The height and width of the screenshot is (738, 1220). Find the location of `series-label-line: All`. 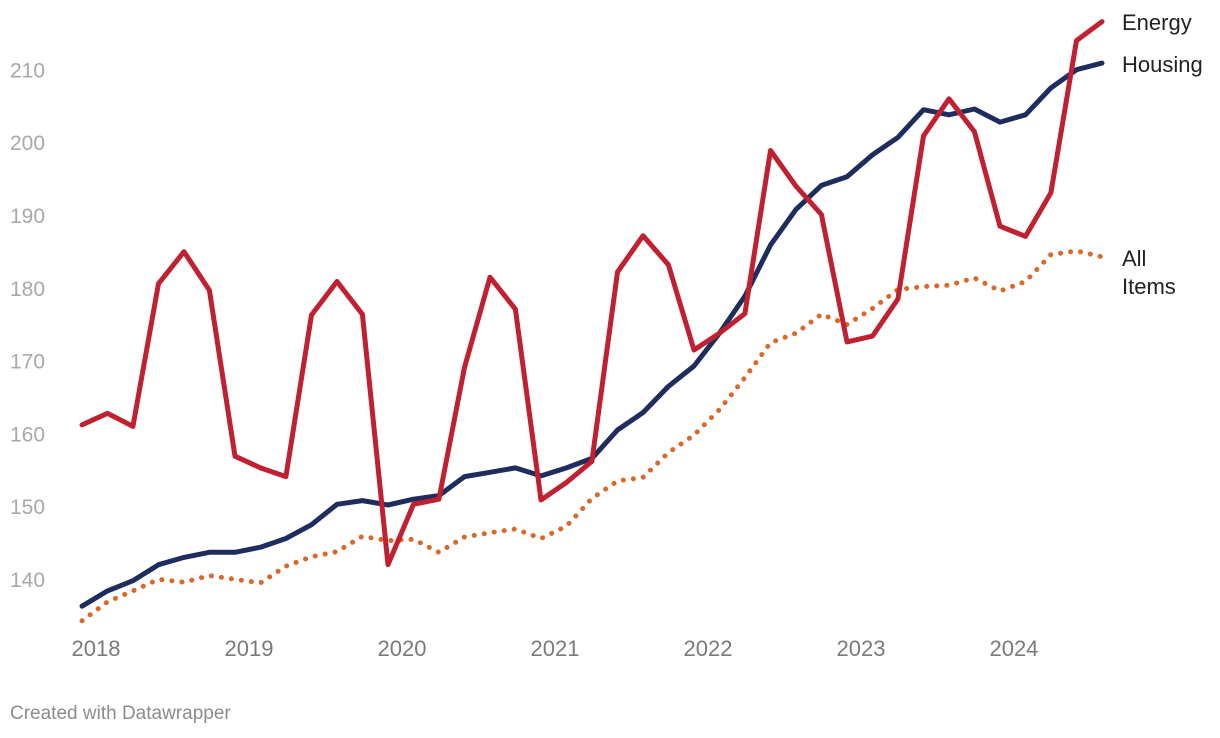

series-label-line: All is located at coordinates (1134, 258).